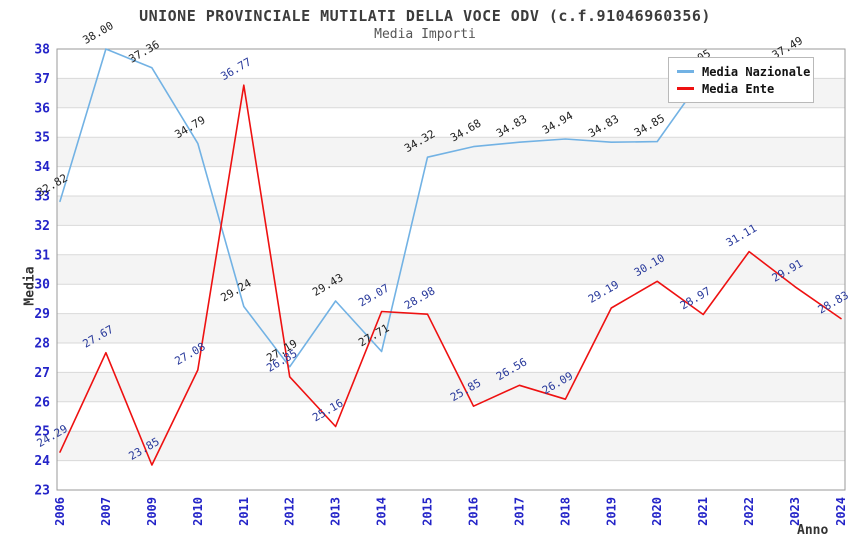 The height and width of the screenshot is (550, 850). Describe the element at coordinates (198, 511) in the screenshot. I see `x-tick-label: 2010` at that location.